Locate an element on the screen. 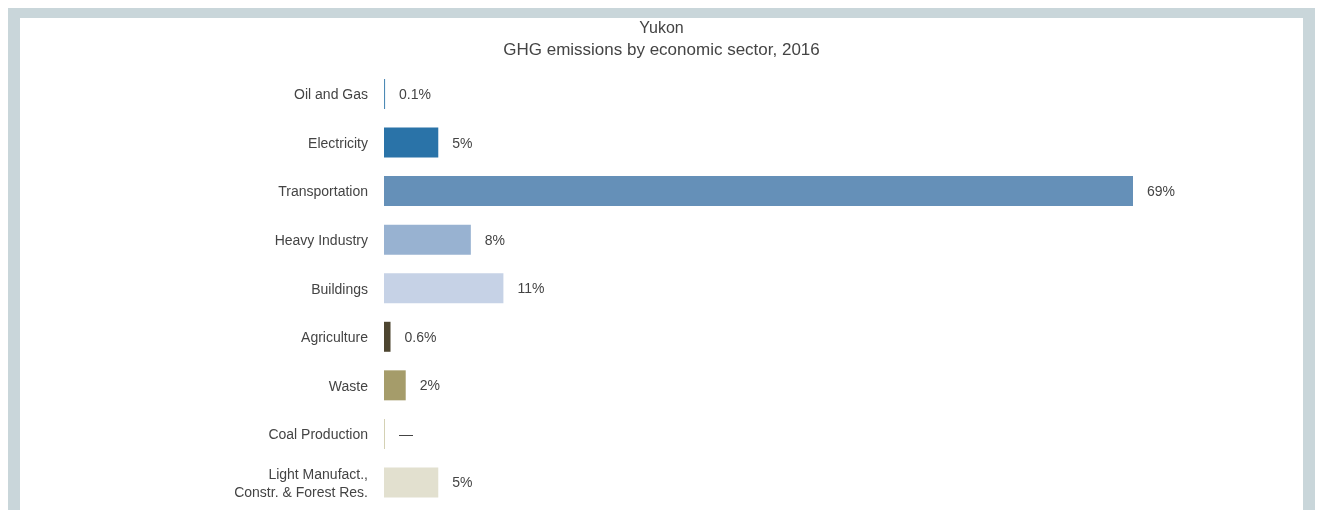 Image resolution: width=1323 pixels, height=510 pixels. y-tick-label: Waste is located at coordinates (348, 385).